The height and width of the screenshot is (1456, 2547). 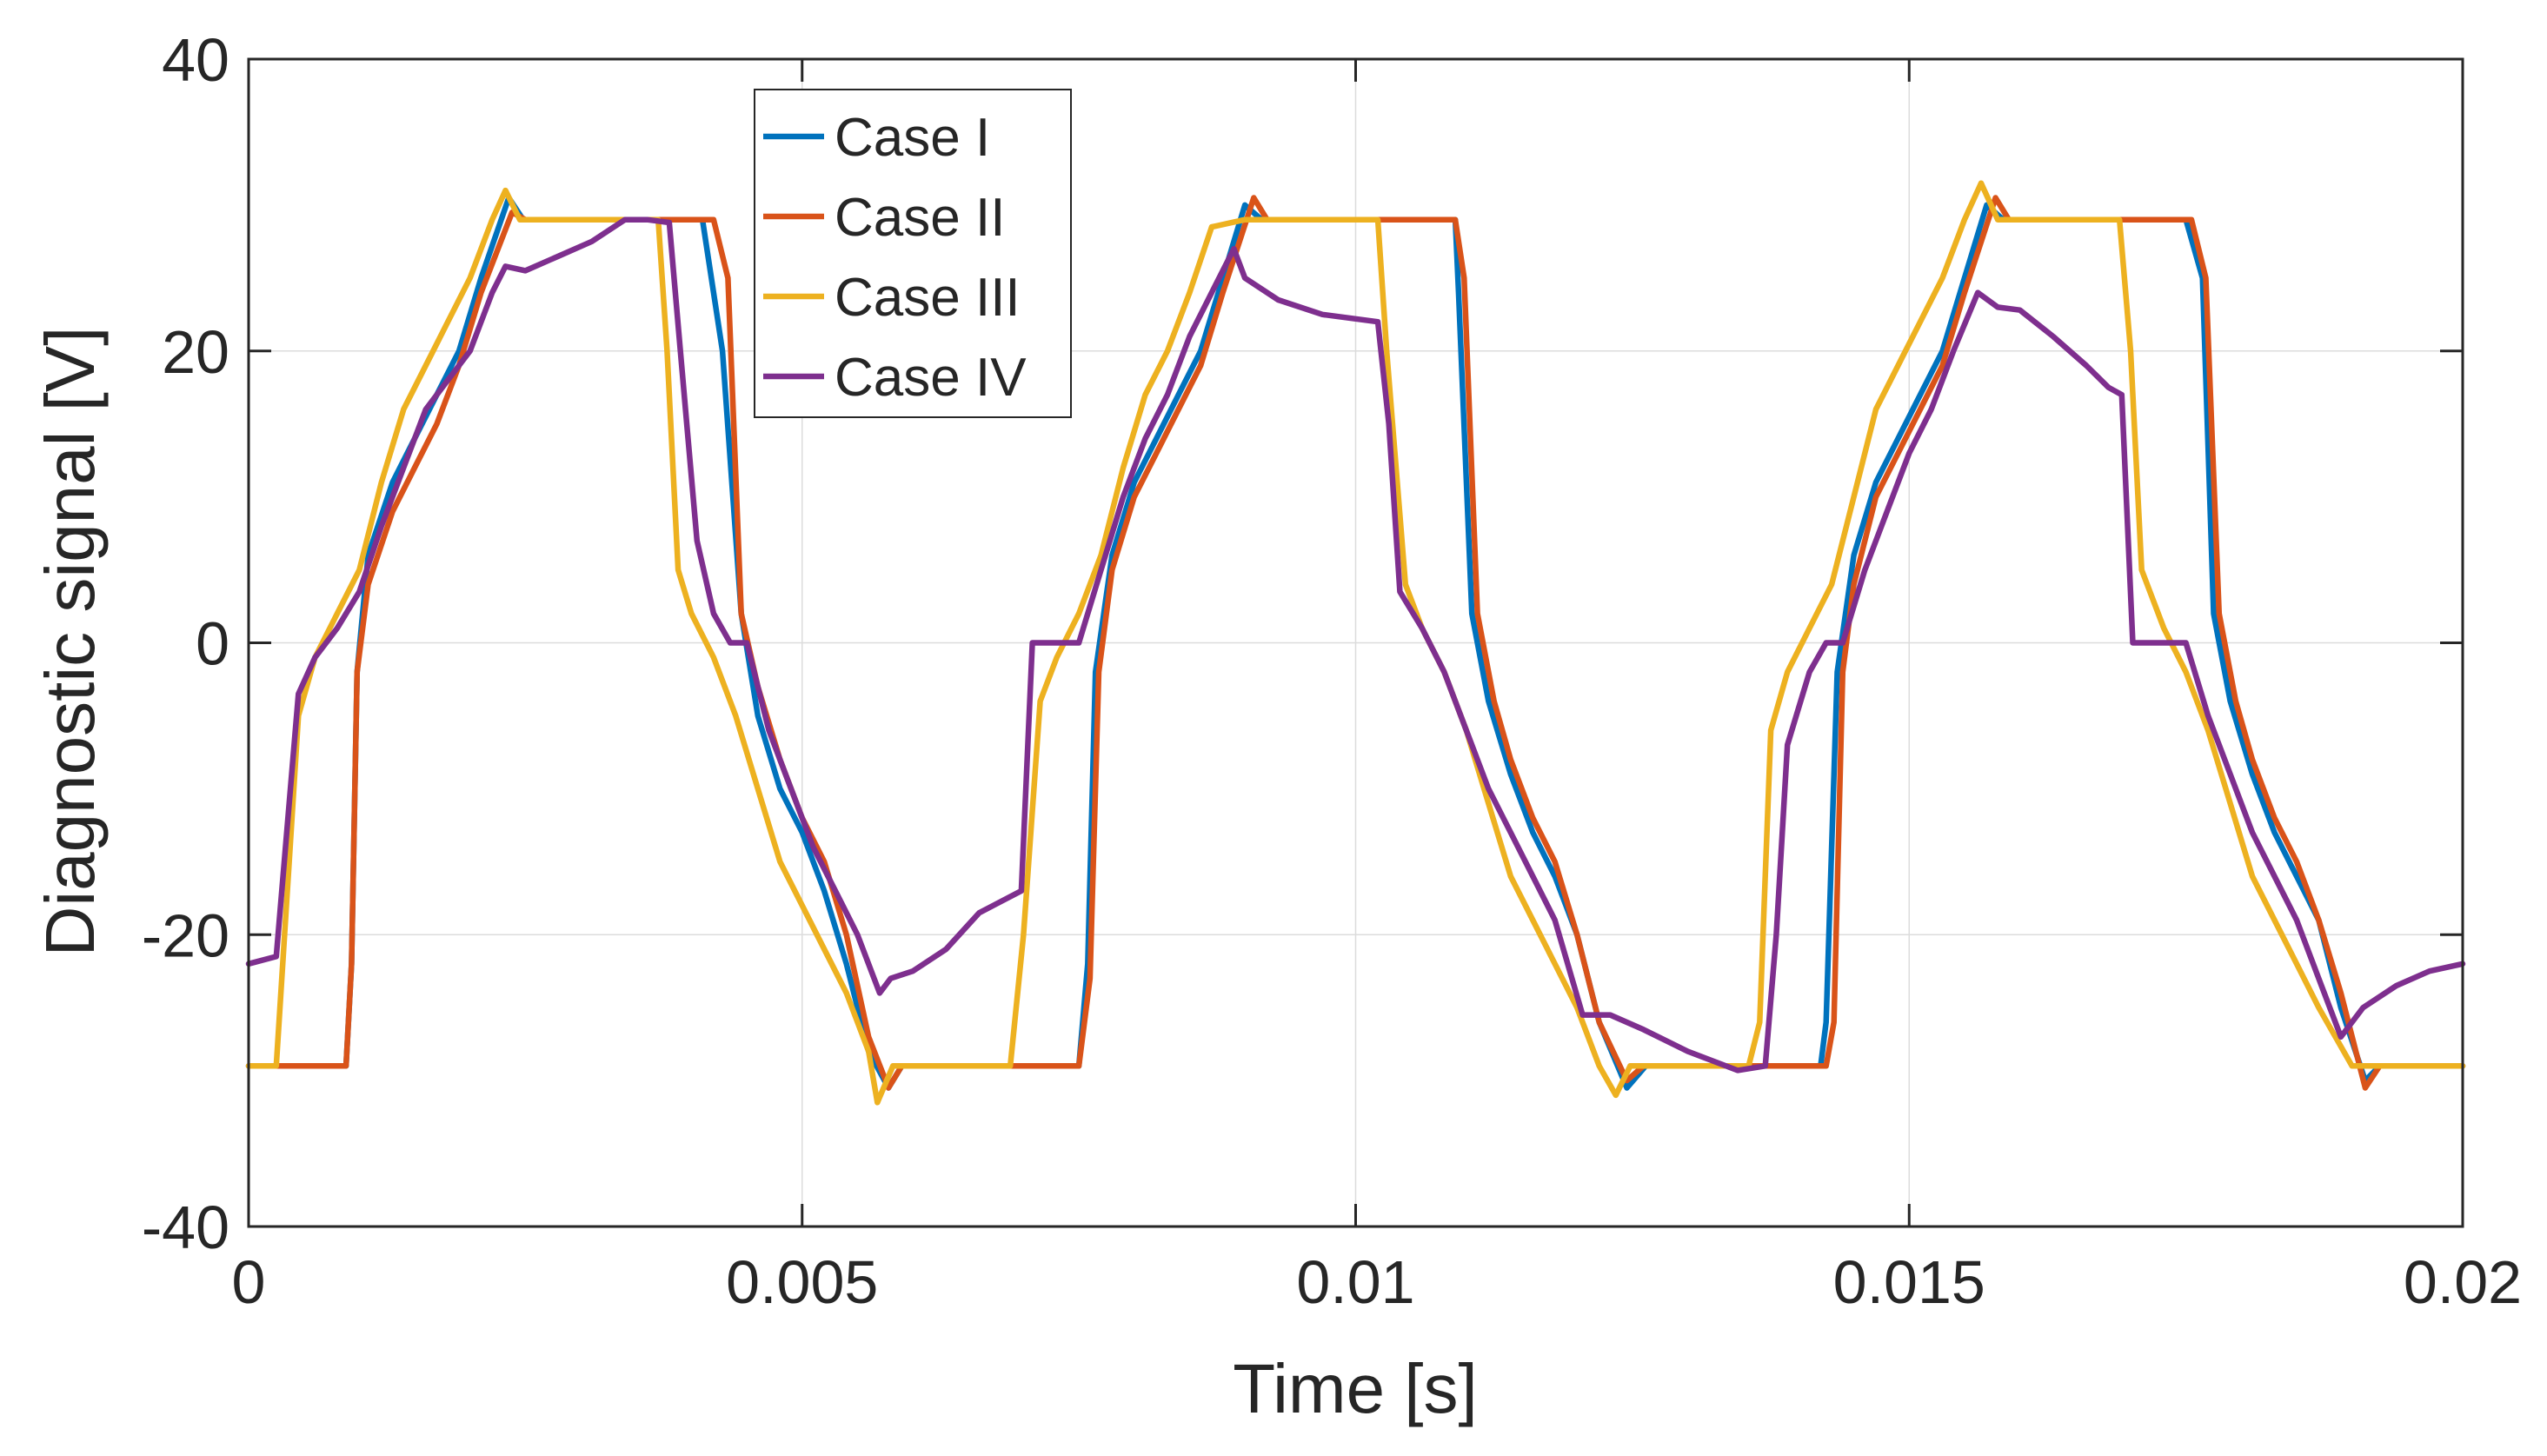 What do you see at coordinates (195, 60) in the screenshot?
I see `y-tick-label: 40` at bounding box center [195, 60].